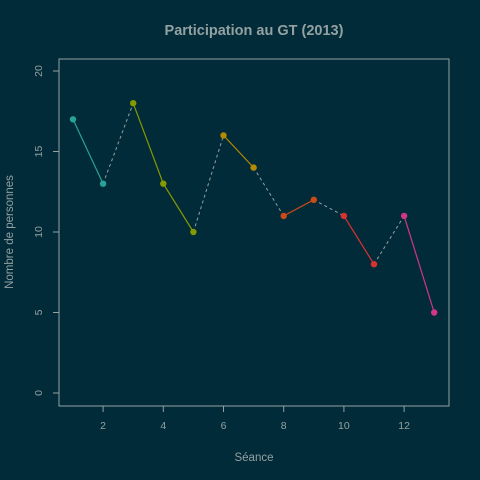  Describe the element at coordinates (39, 152) in the screenshot. I see `y-tick-label: 15` at that location.